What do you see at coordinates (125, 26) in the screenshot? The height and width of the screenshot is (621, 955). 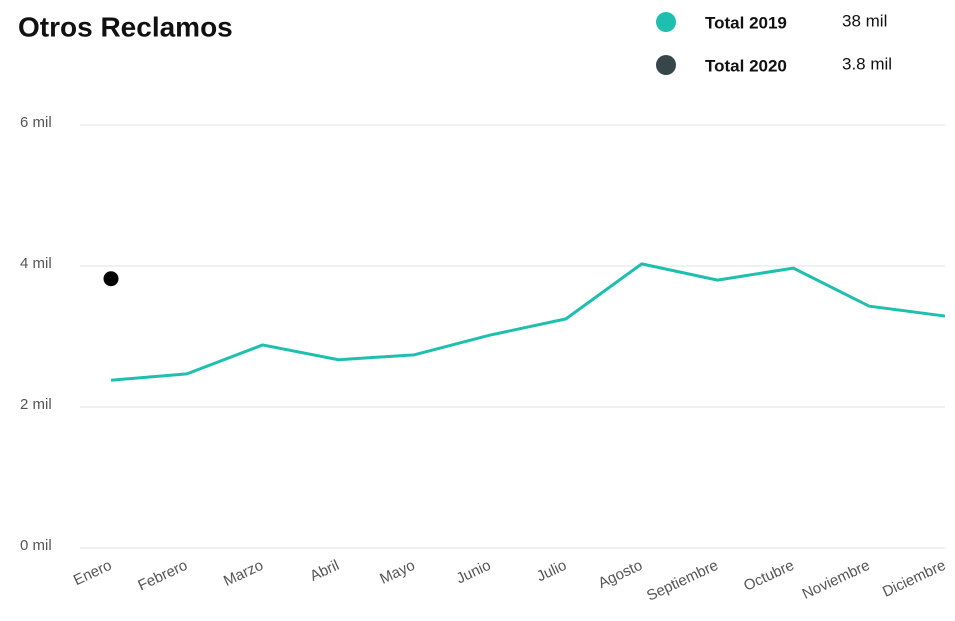 I see `chart-title: Otros Reclamos` at bounding box center [125, 26].